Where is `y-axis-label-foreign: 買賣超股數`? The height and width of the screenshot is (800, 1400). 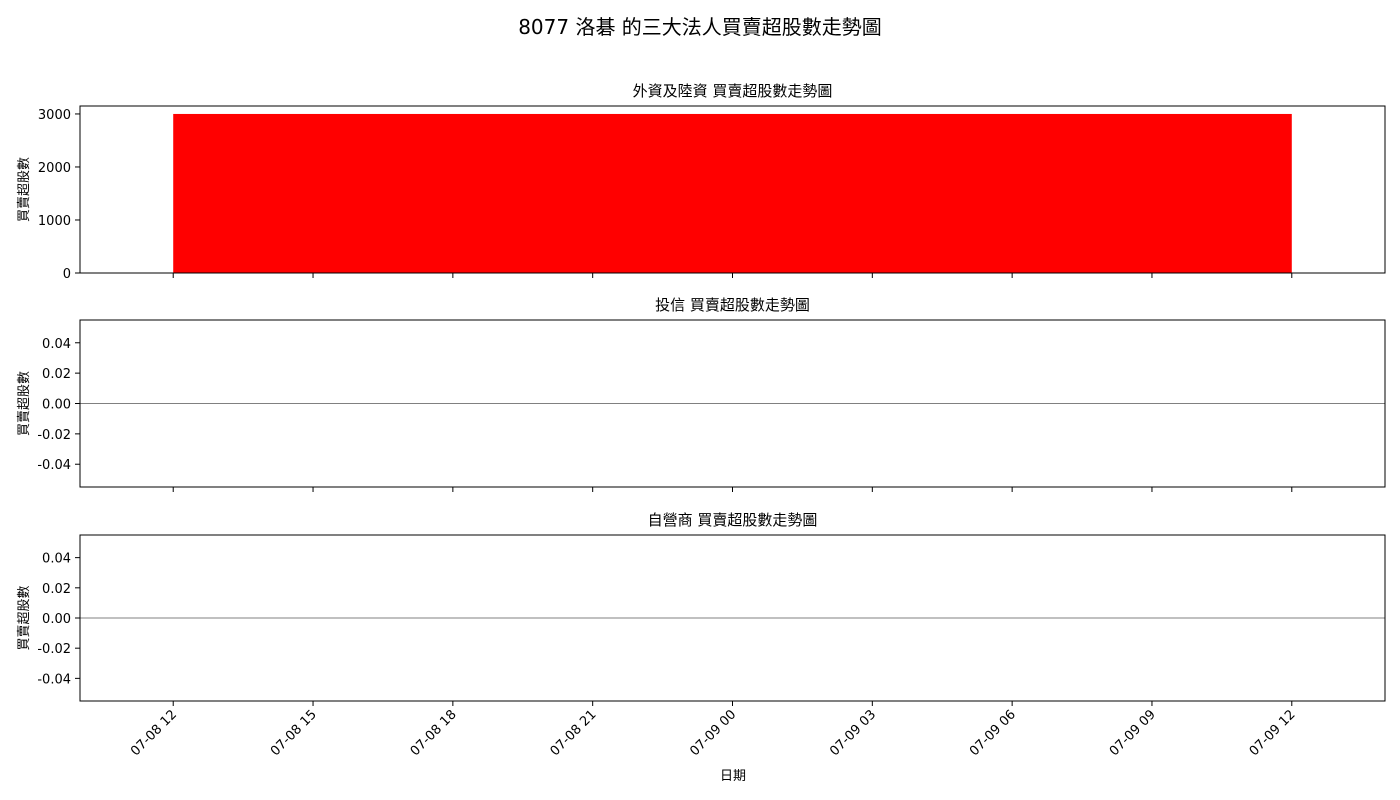
y-axis-label-foreign: 買賣超股數 is located at coordinates (24, 189).